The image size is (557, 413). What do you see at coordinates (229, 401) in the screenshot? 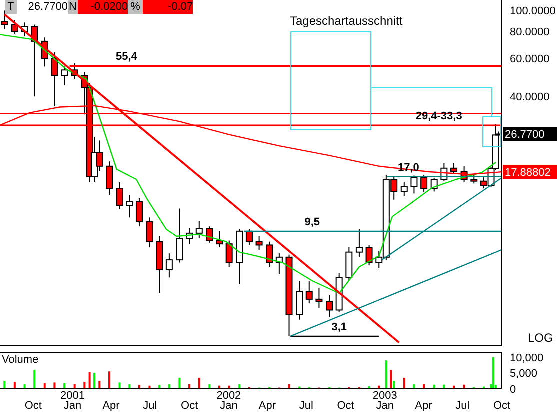
I see `x-tick-label: 2002 Jan` at bounding box center [229, 401].